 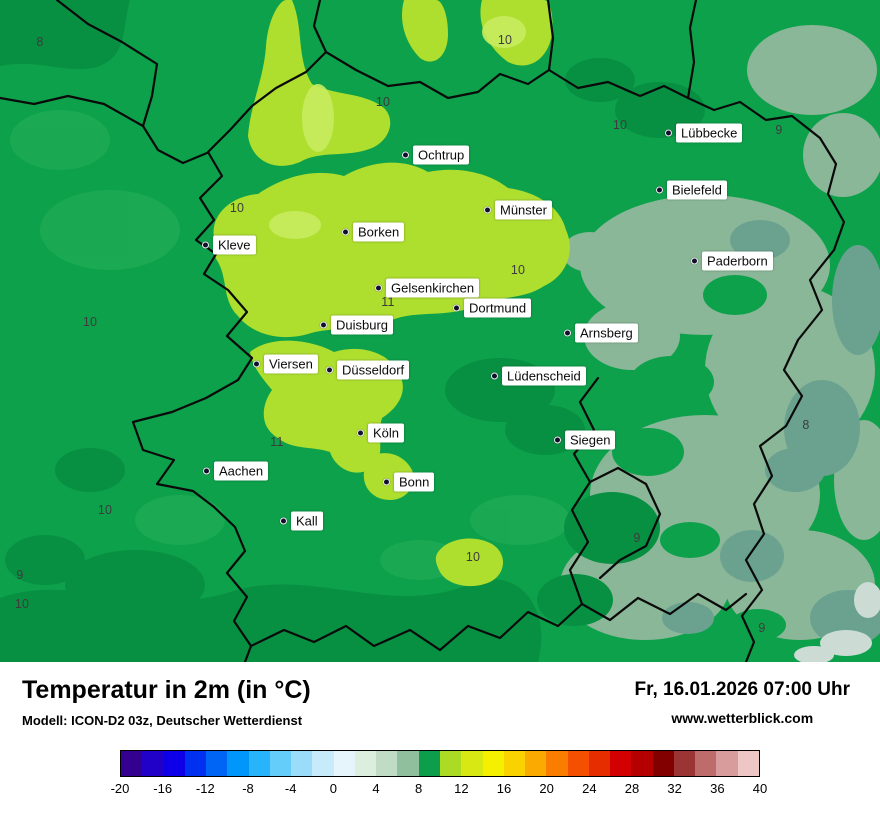 What do you see at coordinates (333, 788) in the screenshot?
I see `legend-tick: 0` at bounding box center [333, 788].